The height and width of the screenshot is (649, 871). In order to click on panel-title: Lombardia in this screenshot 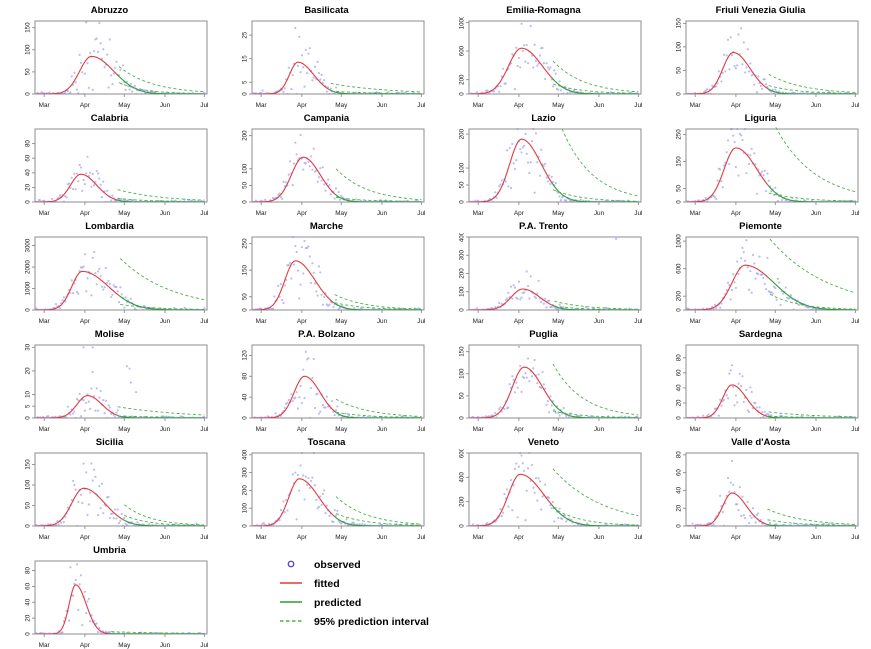, I will do `click(109, 226)`.